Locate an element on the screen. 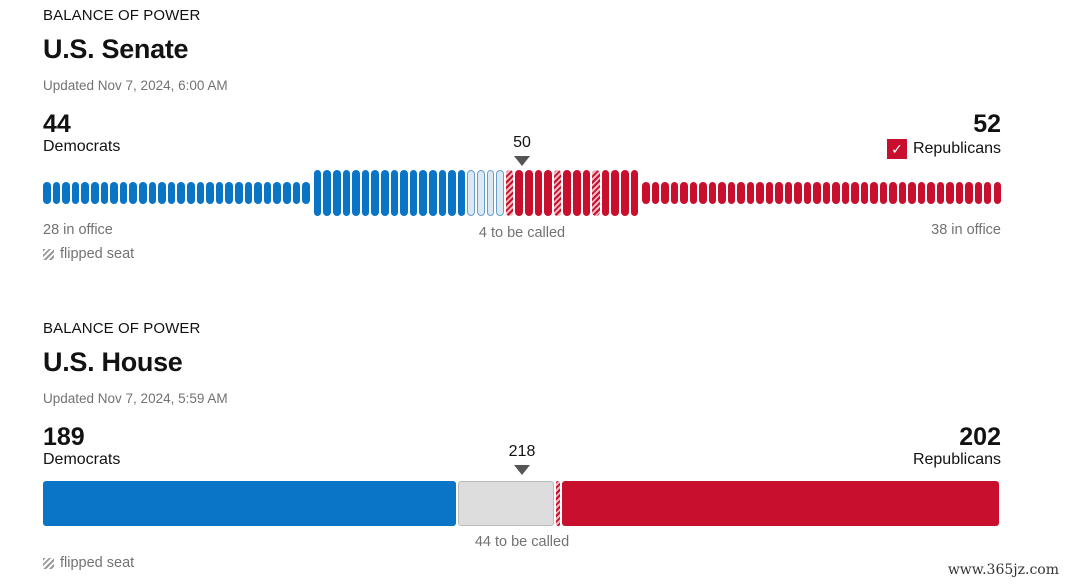 Image resolution: width=1067 pixels, height=584 pixels. house-seat-chart is located at coordinates (522, 503).